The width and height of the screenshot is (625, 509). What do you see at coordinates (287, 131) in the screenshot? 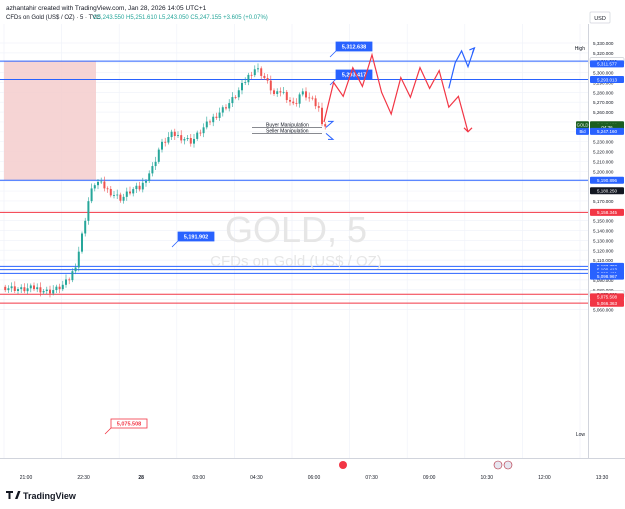
I see `annotation-text: Seller Manipulation` at bounding box center [287, 131].